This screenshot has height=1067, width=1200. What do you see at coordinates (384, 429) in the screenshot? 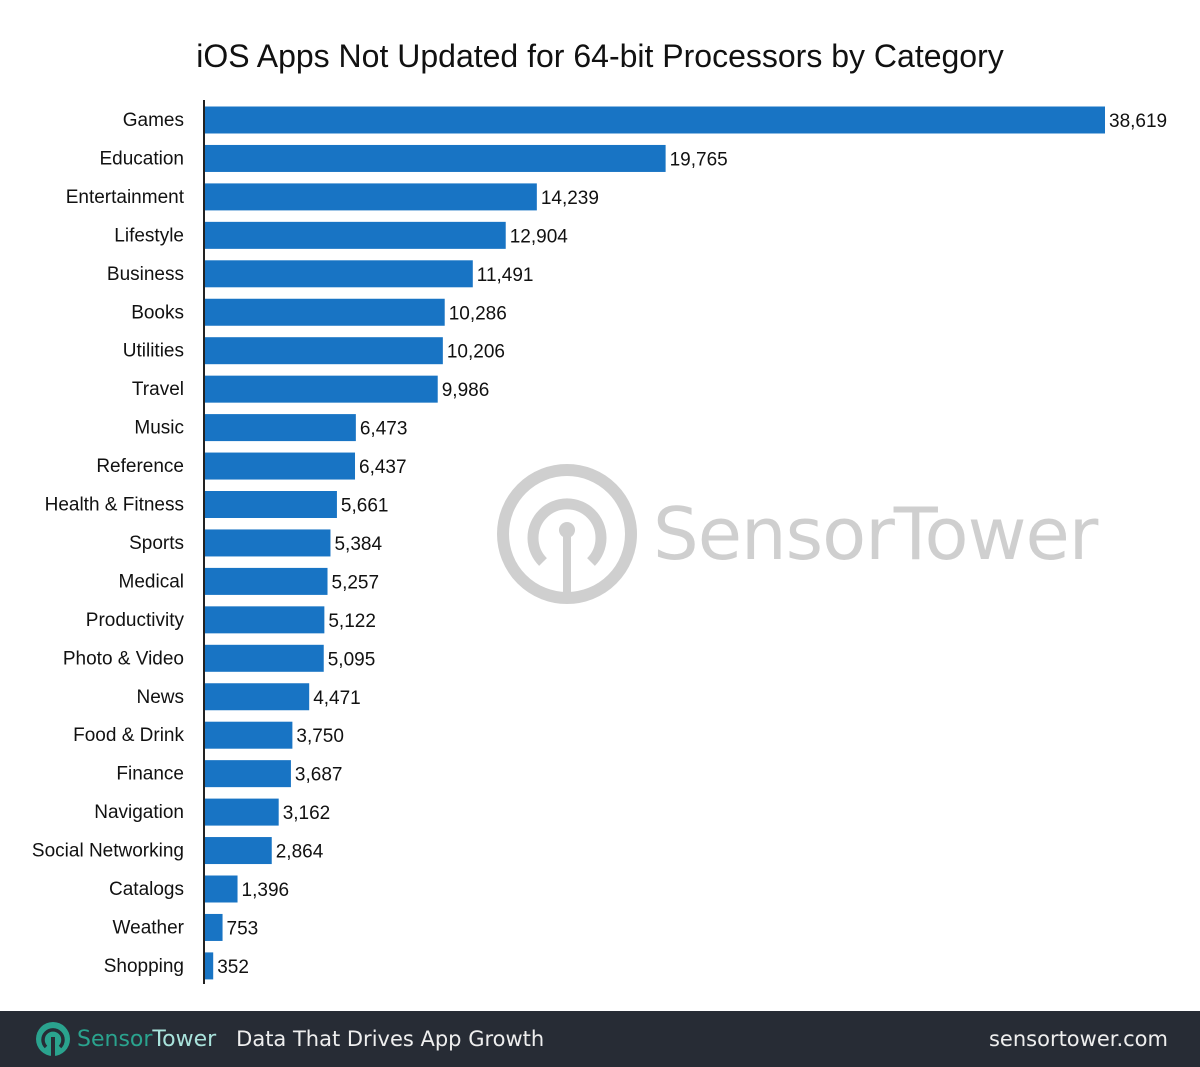
I see `data-label: 6,473` at bounding box center [384, 429].